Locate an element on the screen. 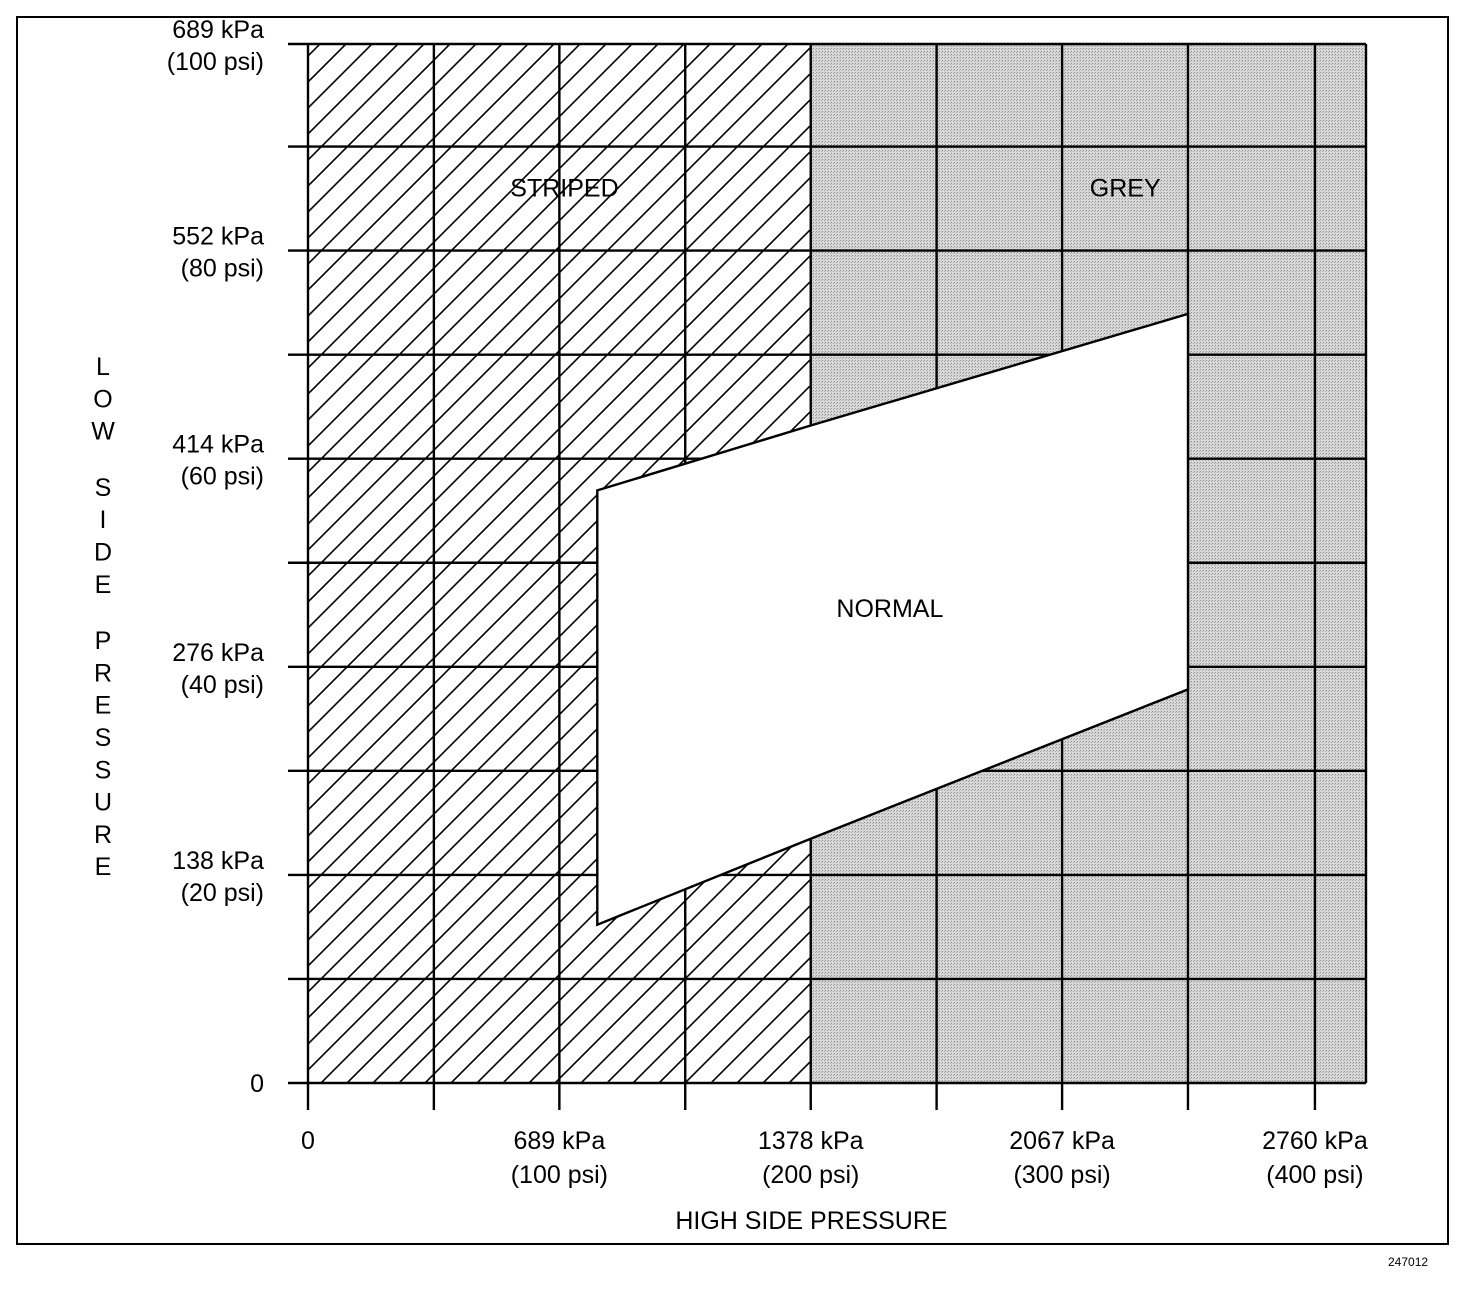 This screenshot has width=1472, height=1300. y-tick-label: 552 kPa is located at coordinates (218, 237).